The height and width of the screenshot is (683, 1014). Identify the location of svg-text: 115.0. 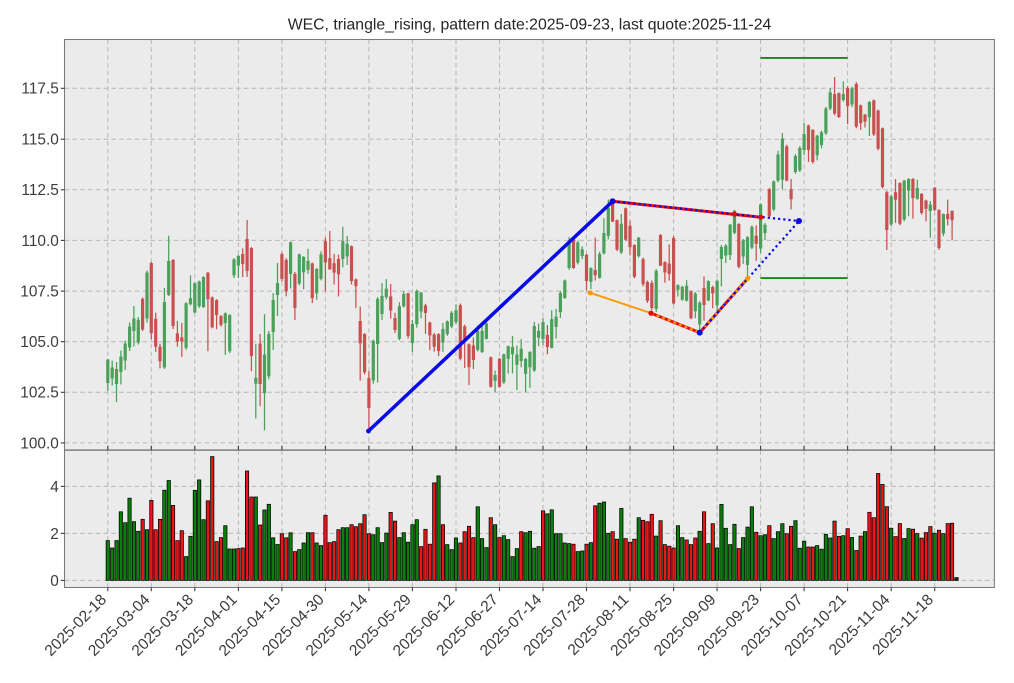
(39, 140).